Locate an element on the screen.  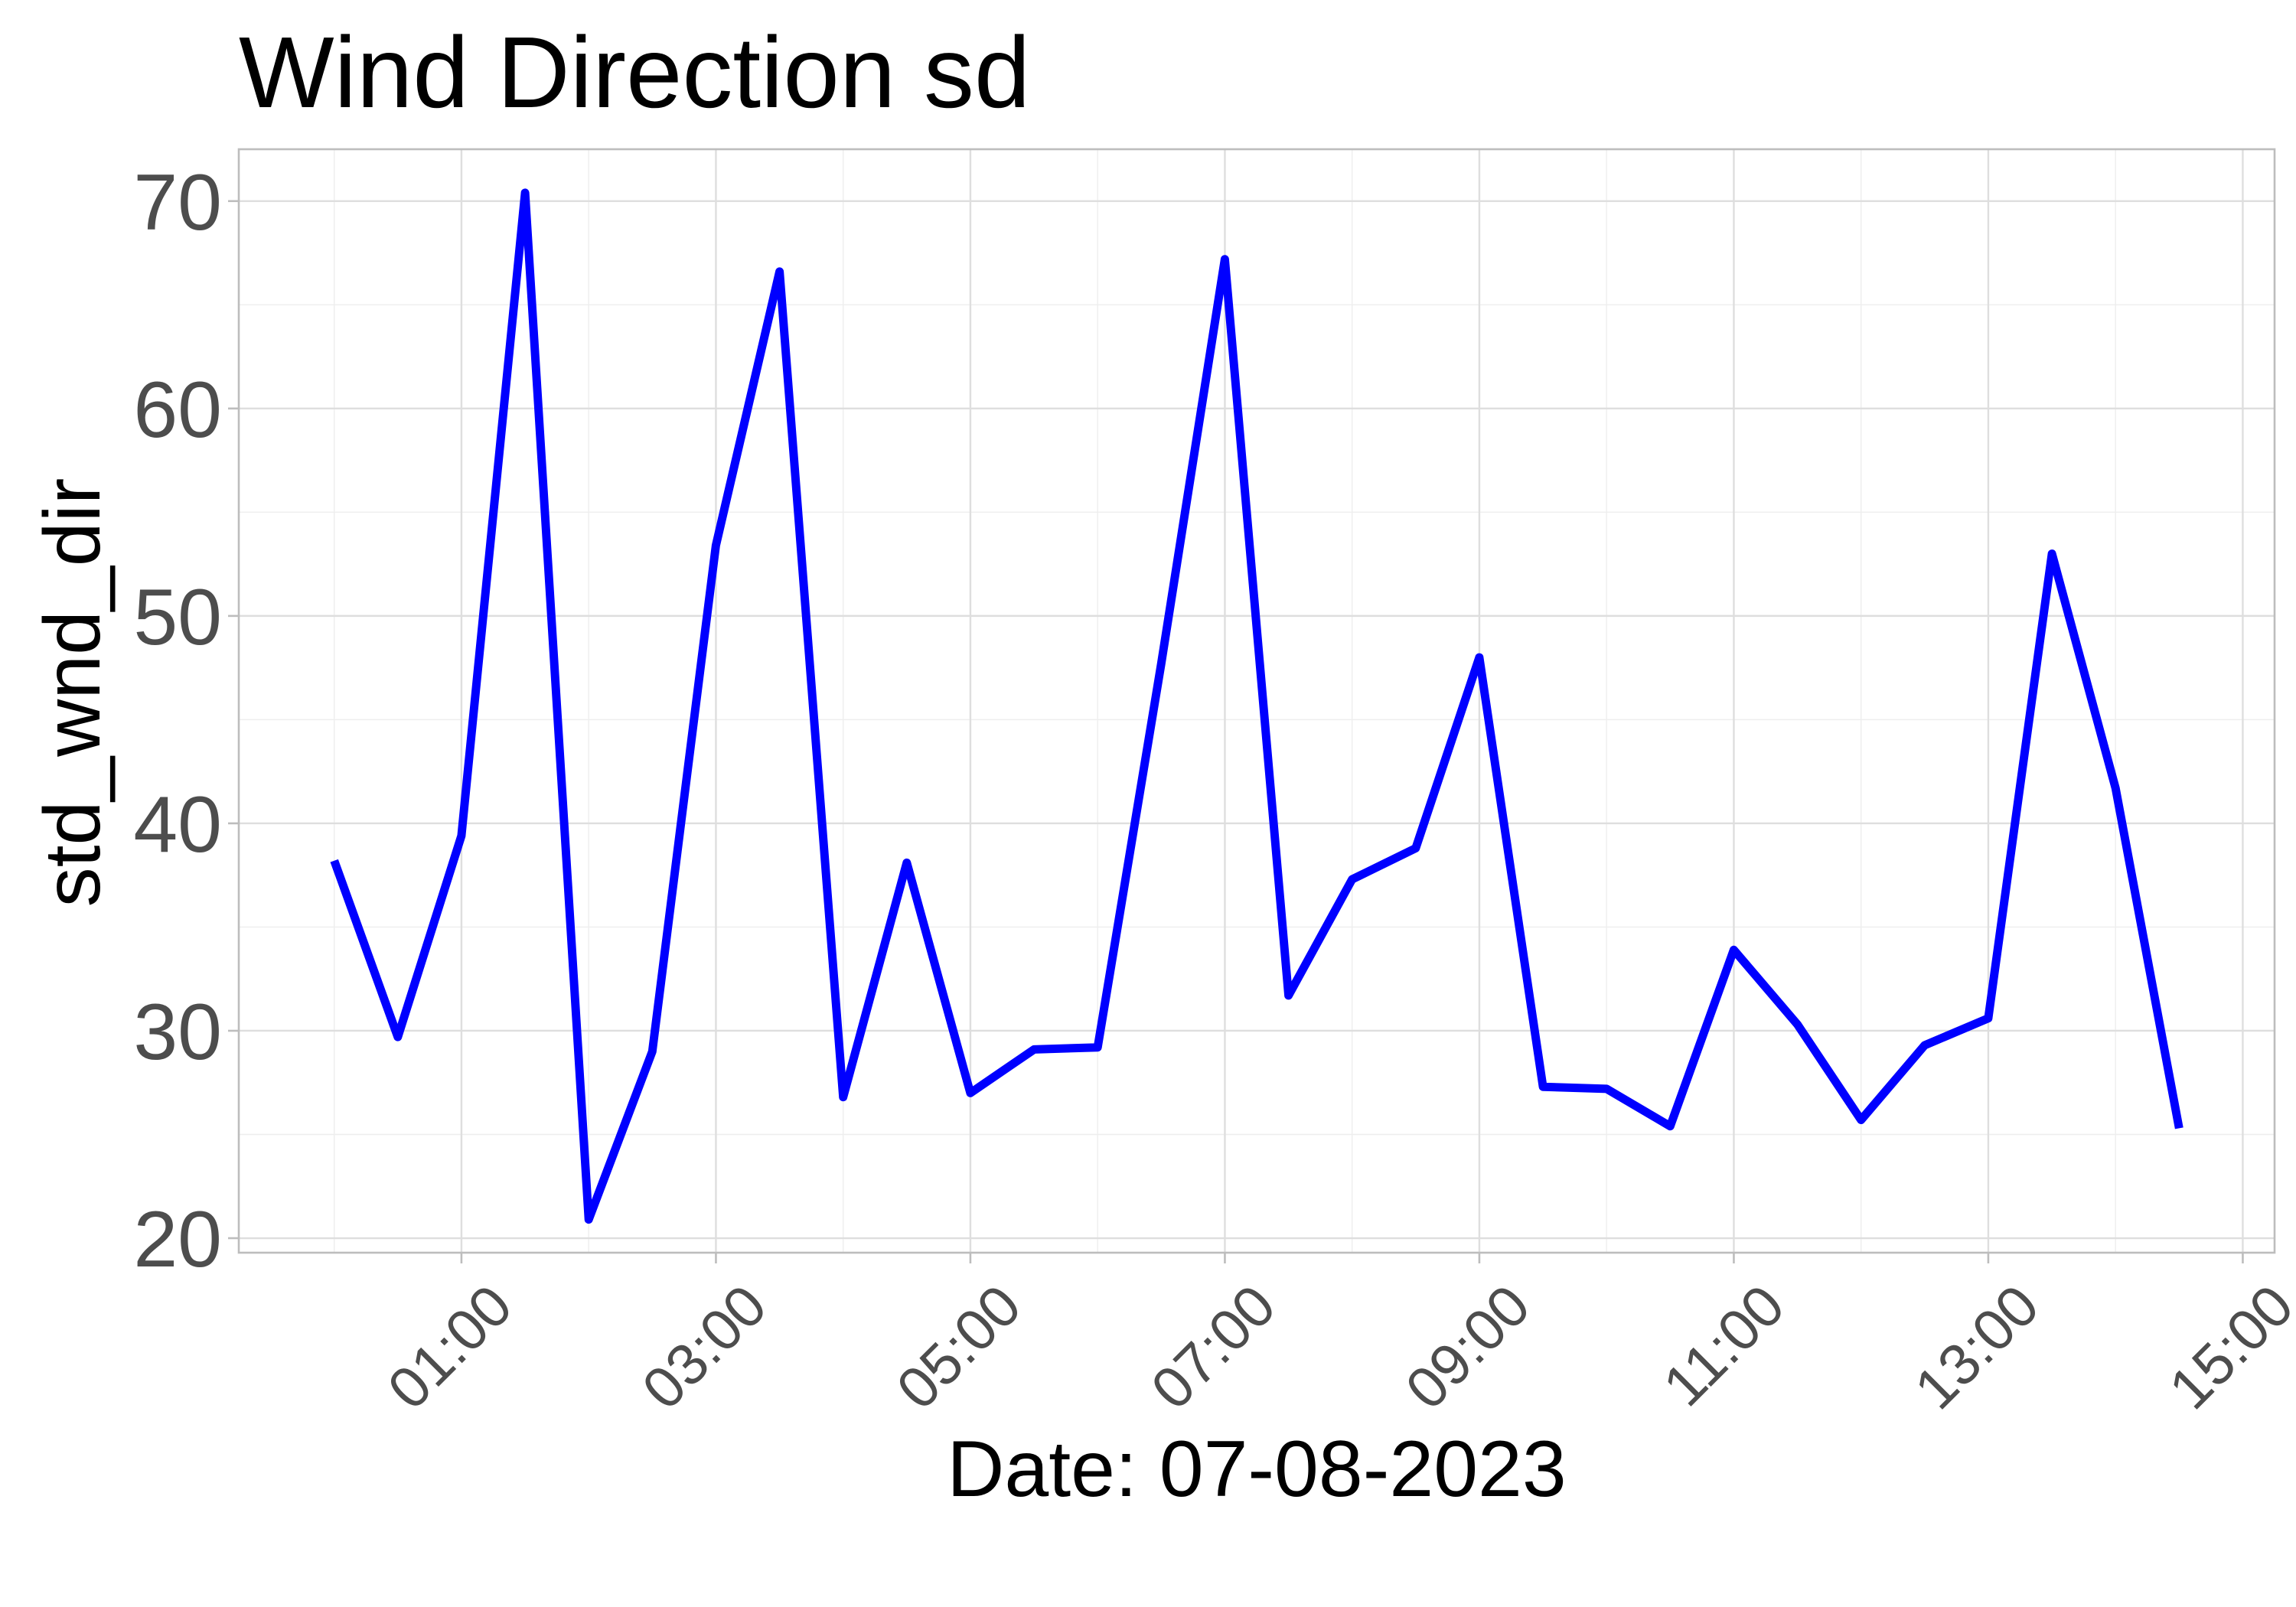
chart-title: Wind Direction sd is located at coordinates (634, 72).